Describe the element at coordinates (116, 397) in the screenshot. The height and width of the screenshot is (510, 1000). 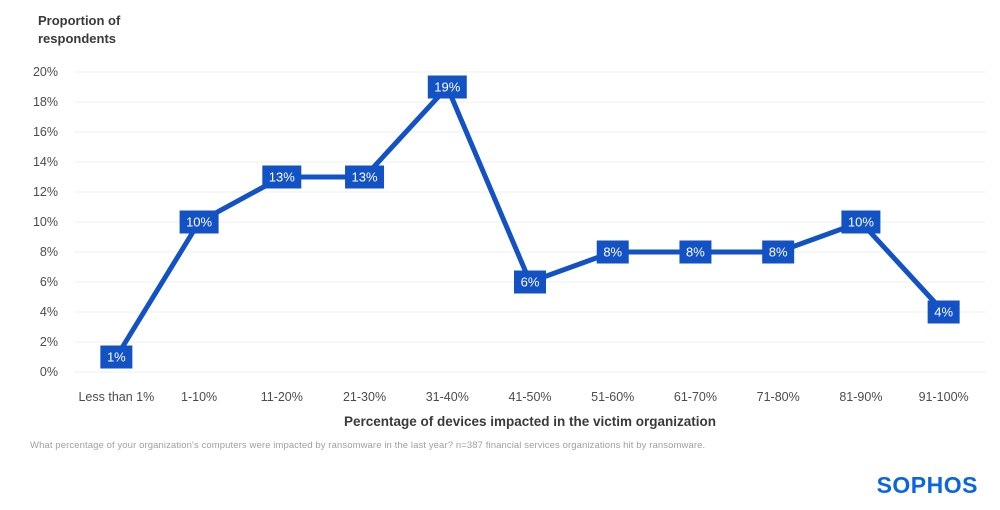
I see `x-tick-label: Less than 1%` at that location.